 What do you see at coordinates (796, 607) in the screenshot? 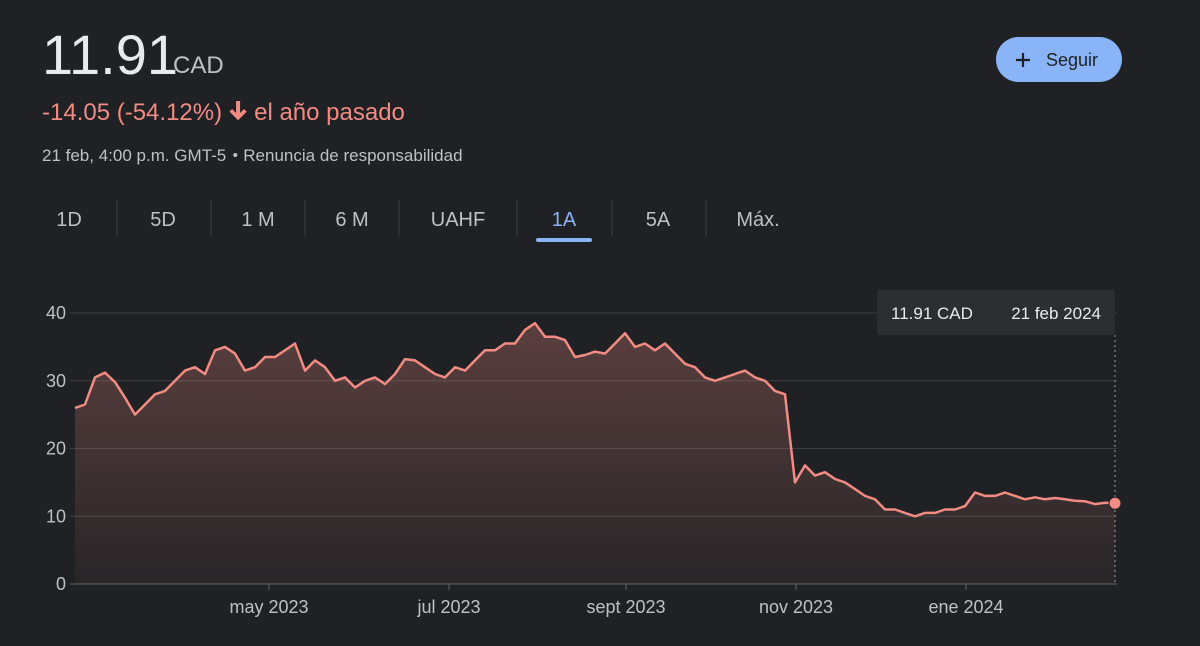
I see `x-tick-label: nov 2023` at bounding box center [796, 607].